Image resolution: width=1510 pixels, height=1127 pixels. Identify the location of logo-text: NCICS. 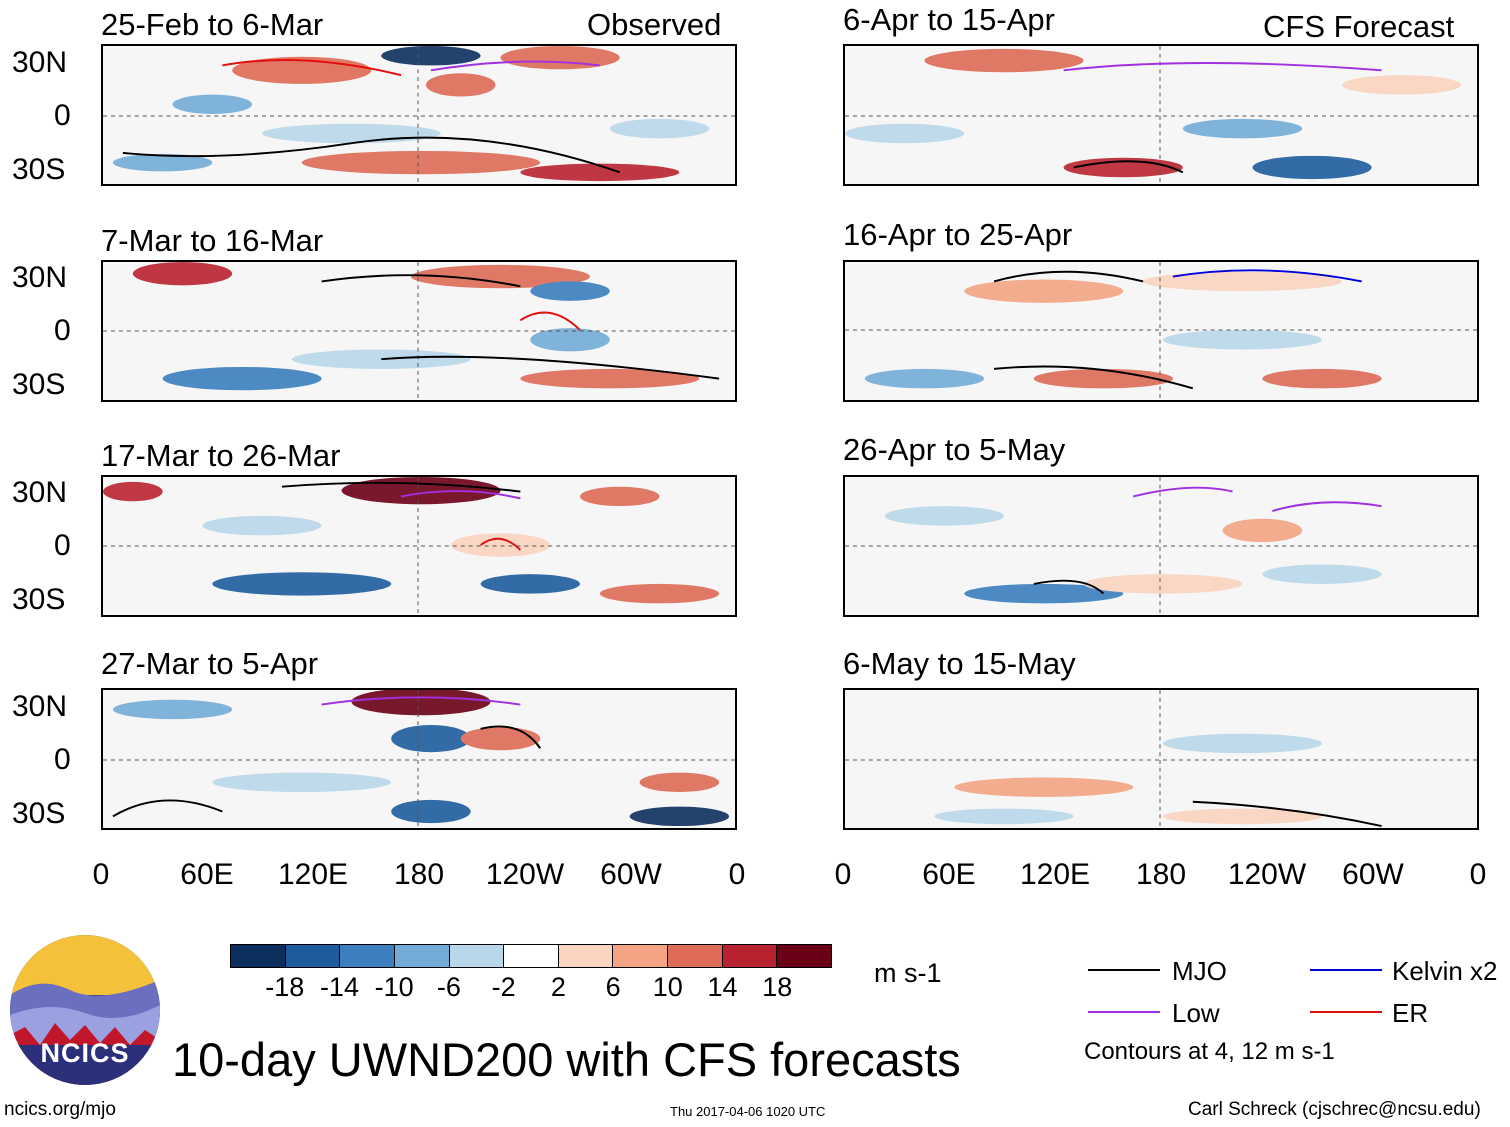
(85, 1053).